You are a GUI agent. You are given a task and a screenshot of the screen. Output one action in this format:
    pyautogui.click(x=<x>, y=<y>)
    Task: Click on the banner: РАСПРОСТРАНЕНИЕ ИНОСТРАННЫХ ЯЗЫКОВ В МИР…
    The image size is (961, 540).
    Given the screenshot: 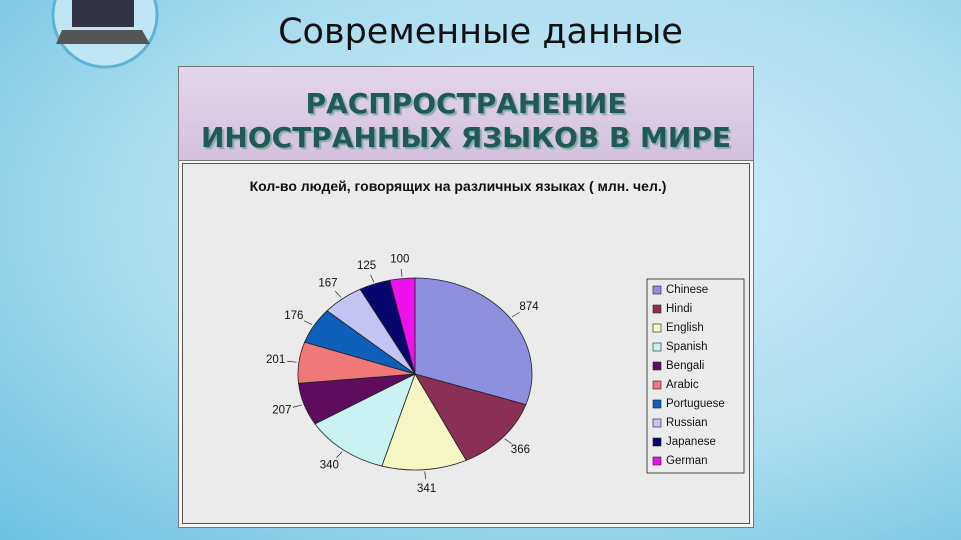 What is the action you would take?
    pyautogui.click(x=466, y=114)
    